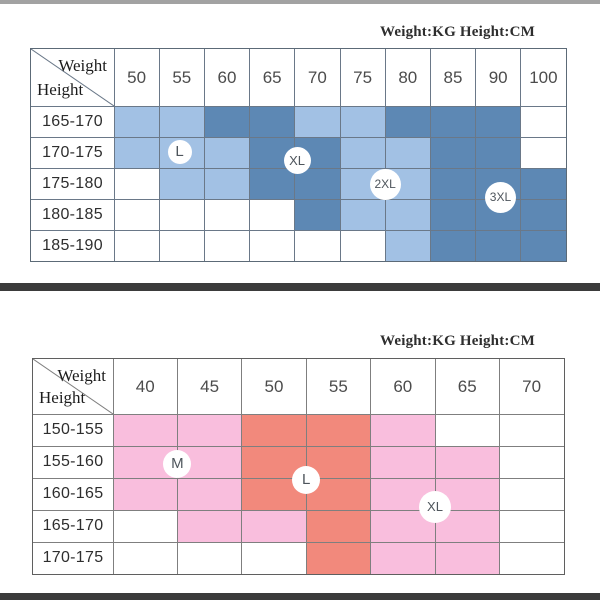 Image resolution: width=600 pixels, height=600 pixels. I want to click on corner-header-cell: Weight Height, so click(73, 386).